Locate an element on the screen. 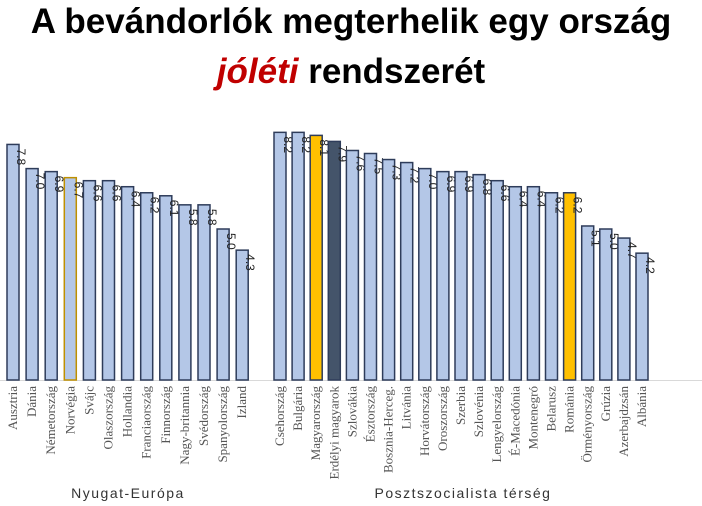 This screenshot has width=702, height=506. category-label: Csehország is located at coordinates (279, 416).